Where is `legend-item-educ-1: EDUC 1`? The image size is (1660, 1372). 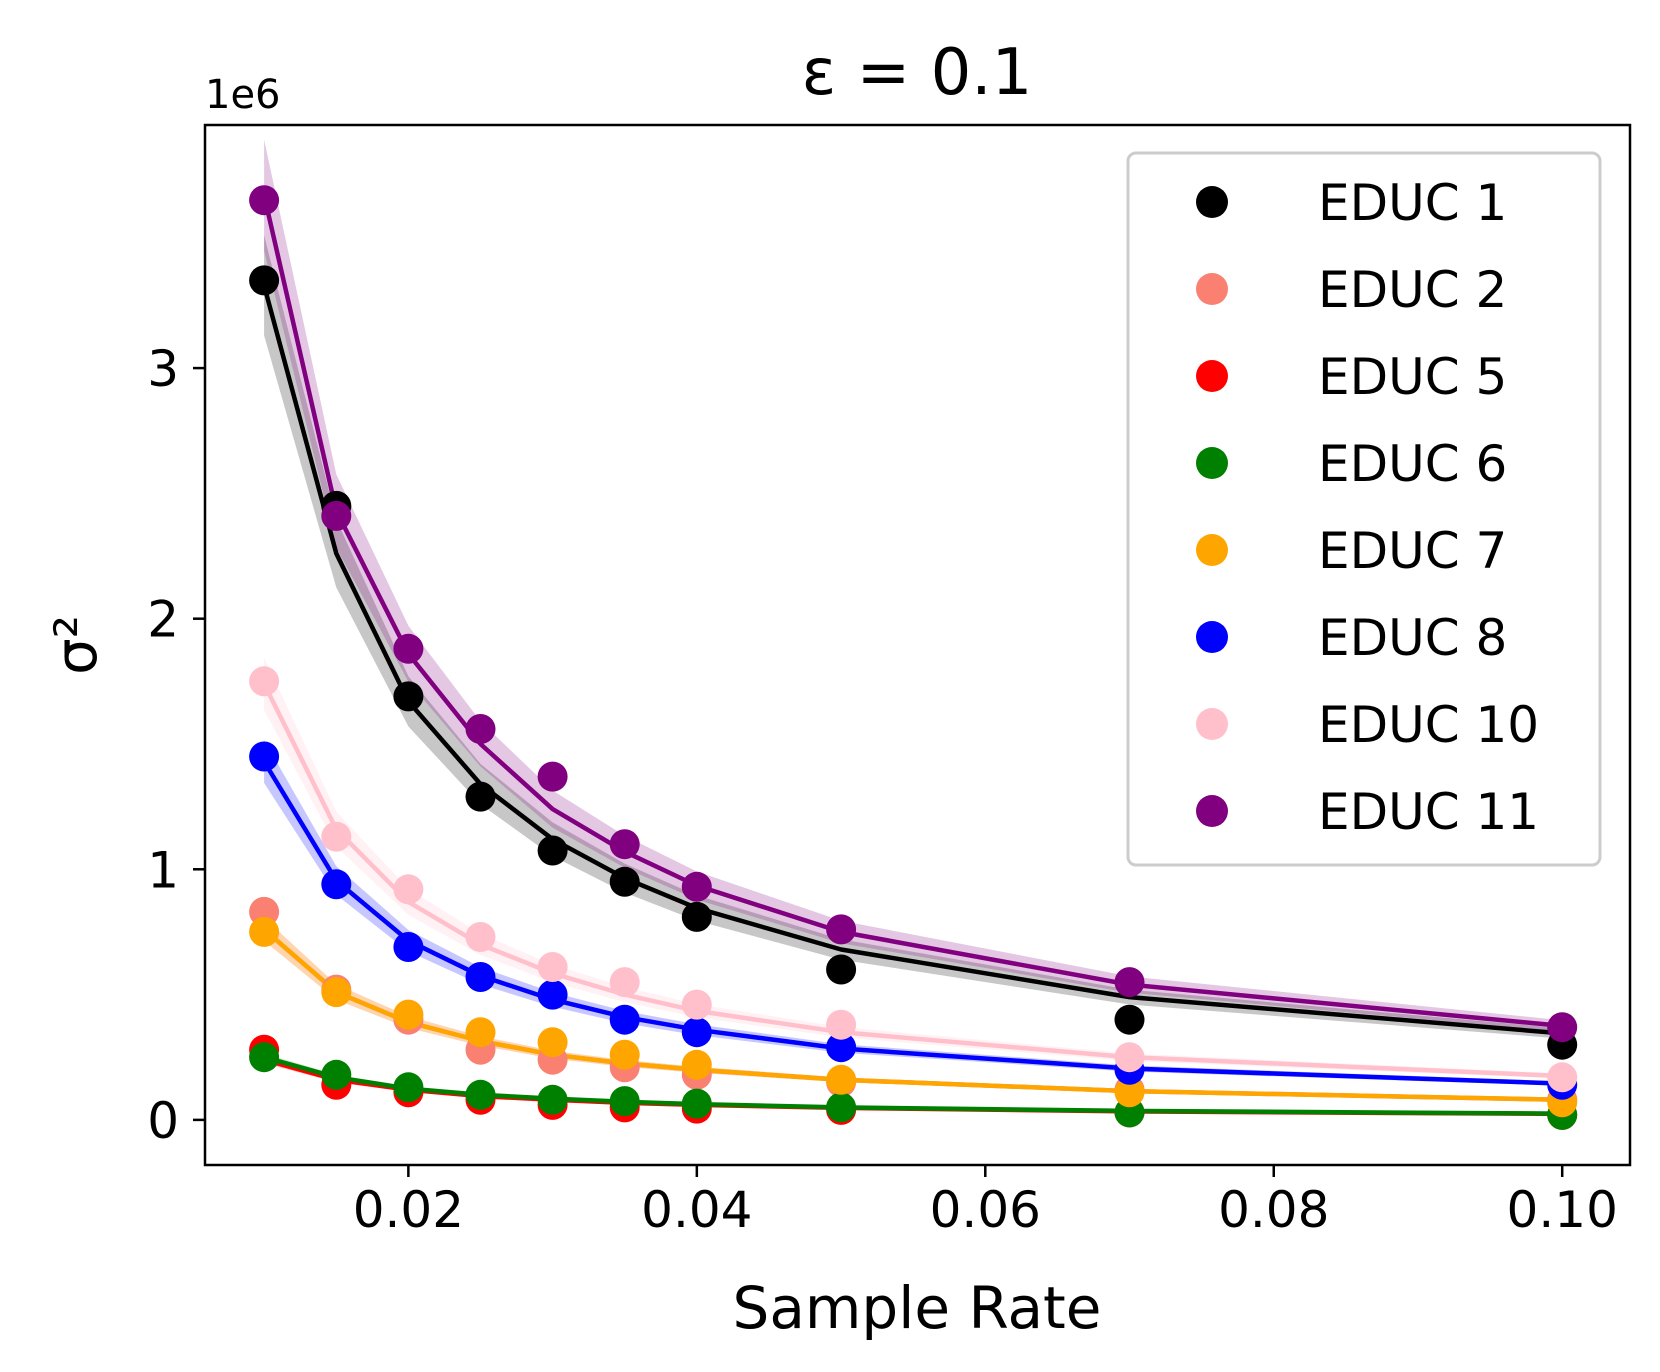
legend-item-educ-1: EDUC 1 is located at coordinates (1351, 203).